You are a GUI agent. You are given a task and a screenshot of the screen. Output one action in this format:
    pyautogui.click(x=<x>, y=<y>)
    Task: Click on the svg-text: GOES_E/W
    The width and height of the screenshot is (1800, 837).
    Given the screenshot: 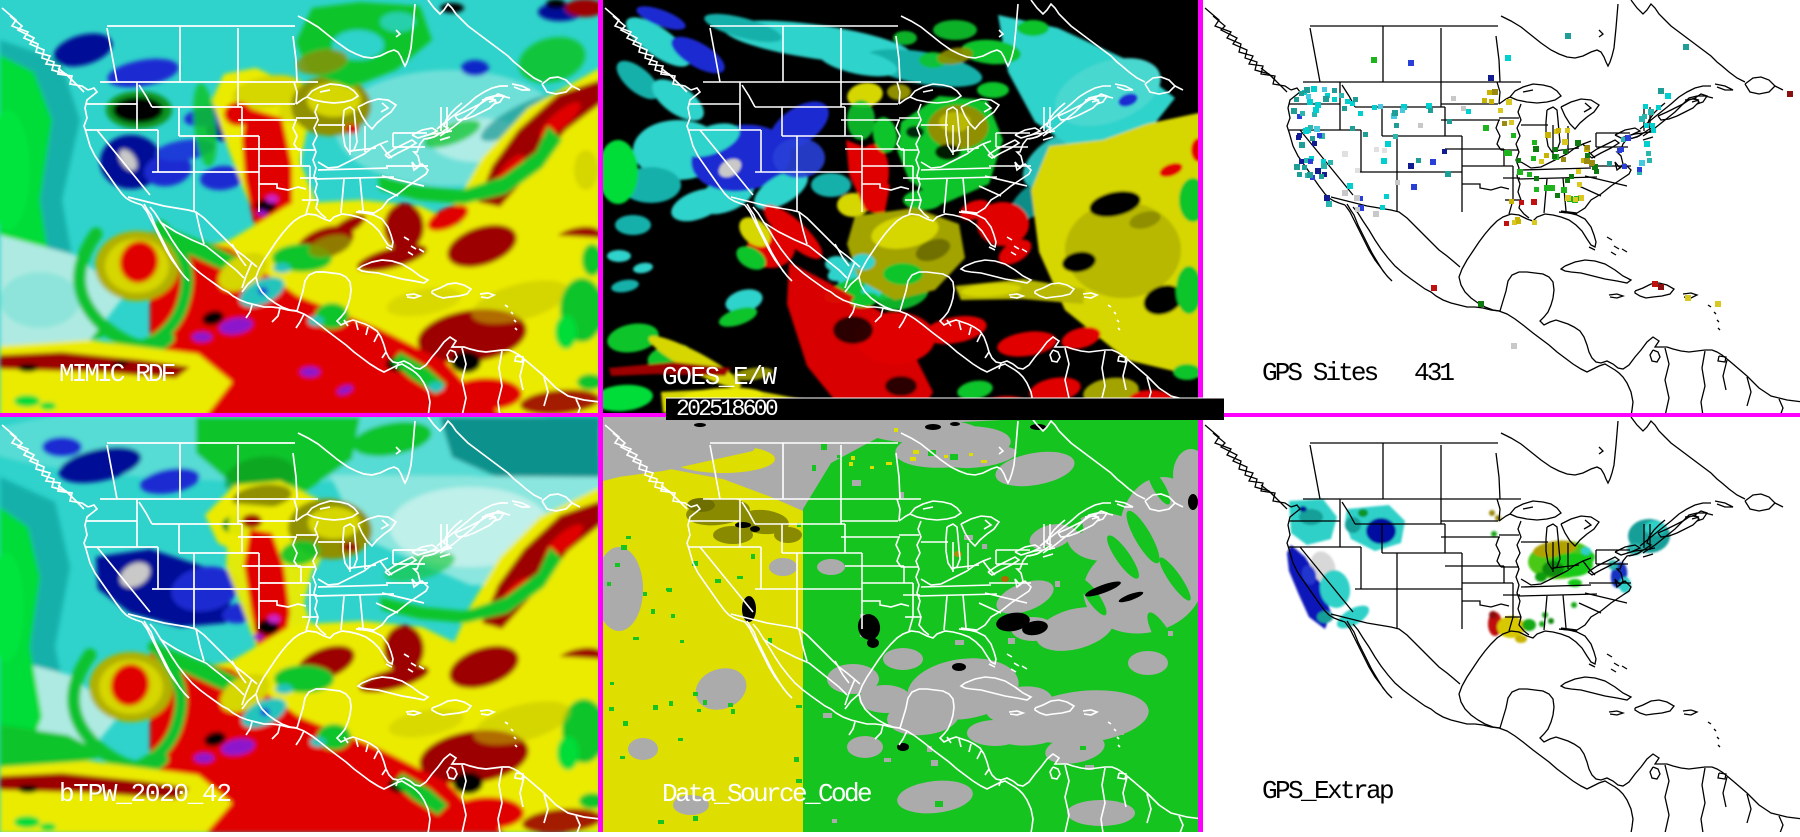 What is the action you would take?
    pyautogui.click(x=719, y=377)
    